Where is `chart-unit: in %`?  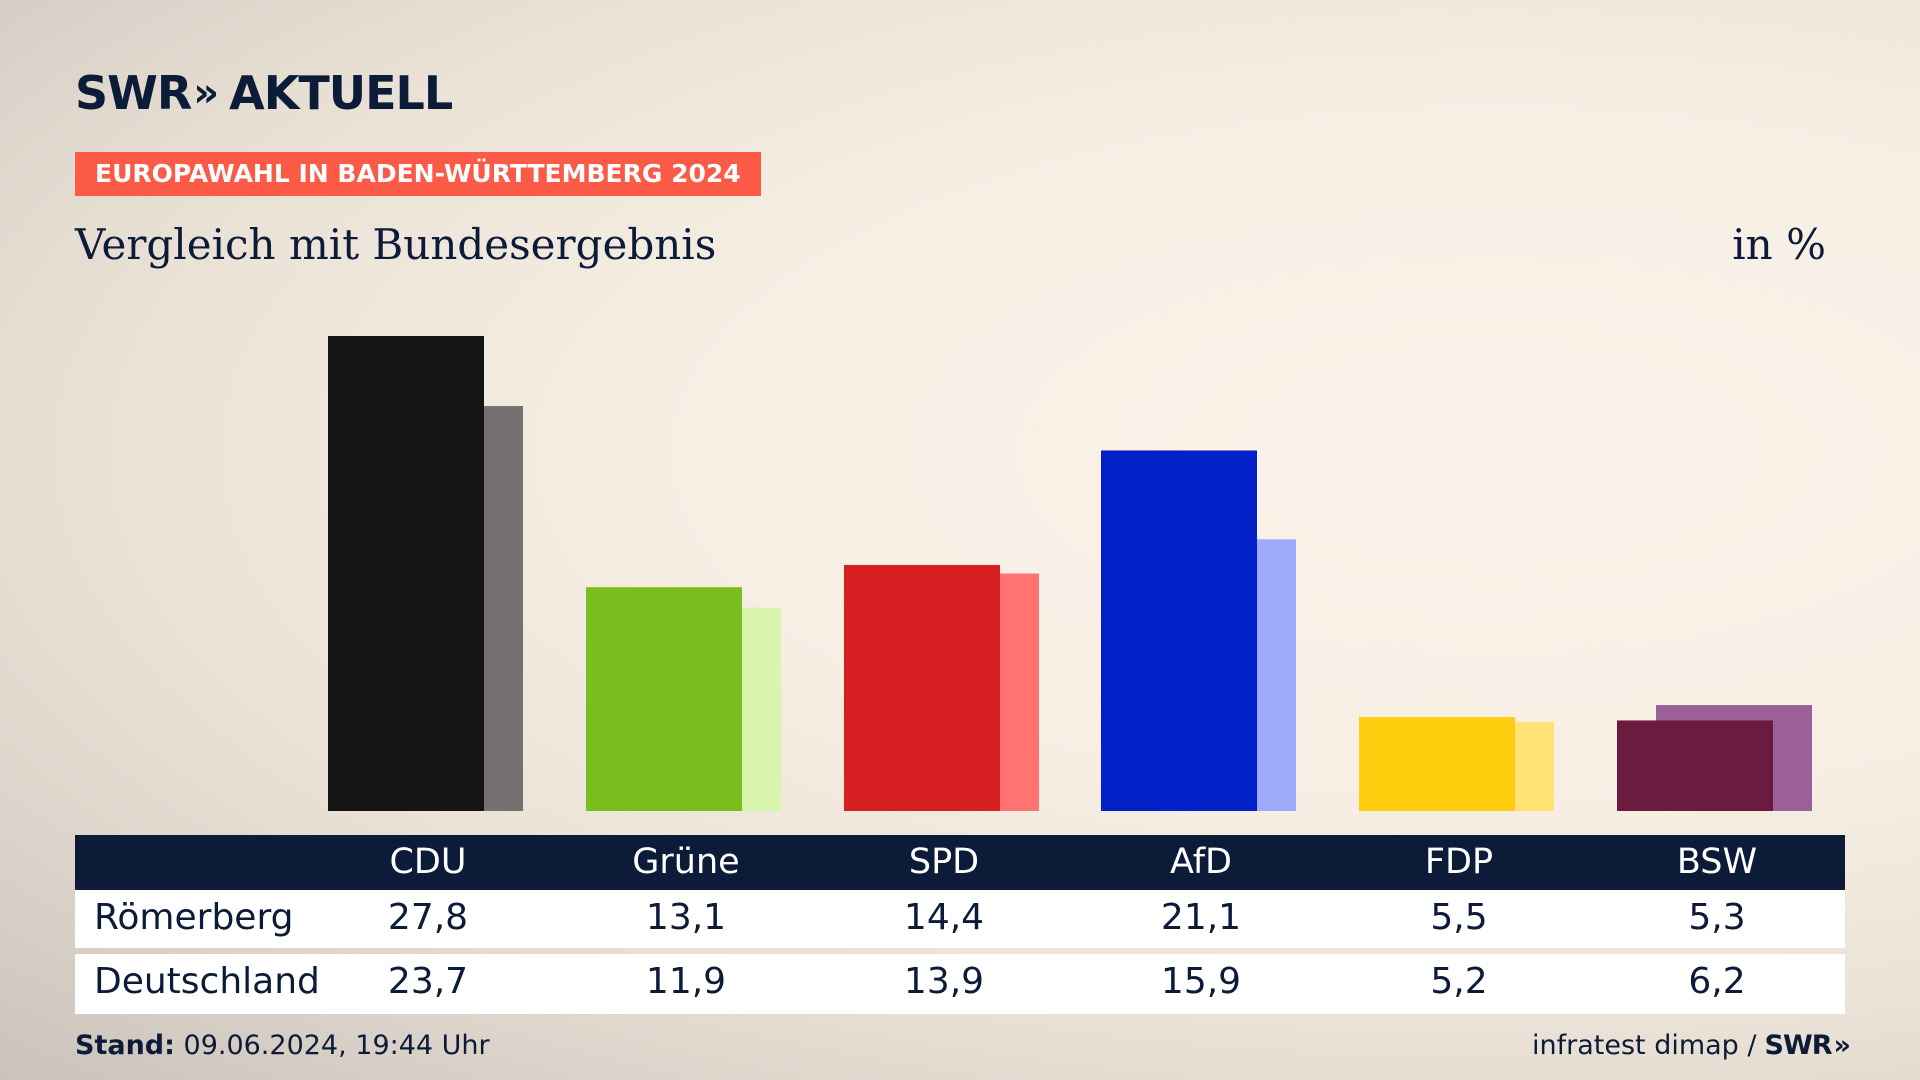 chart-unit: in % is located at coordinates (1779, 244).